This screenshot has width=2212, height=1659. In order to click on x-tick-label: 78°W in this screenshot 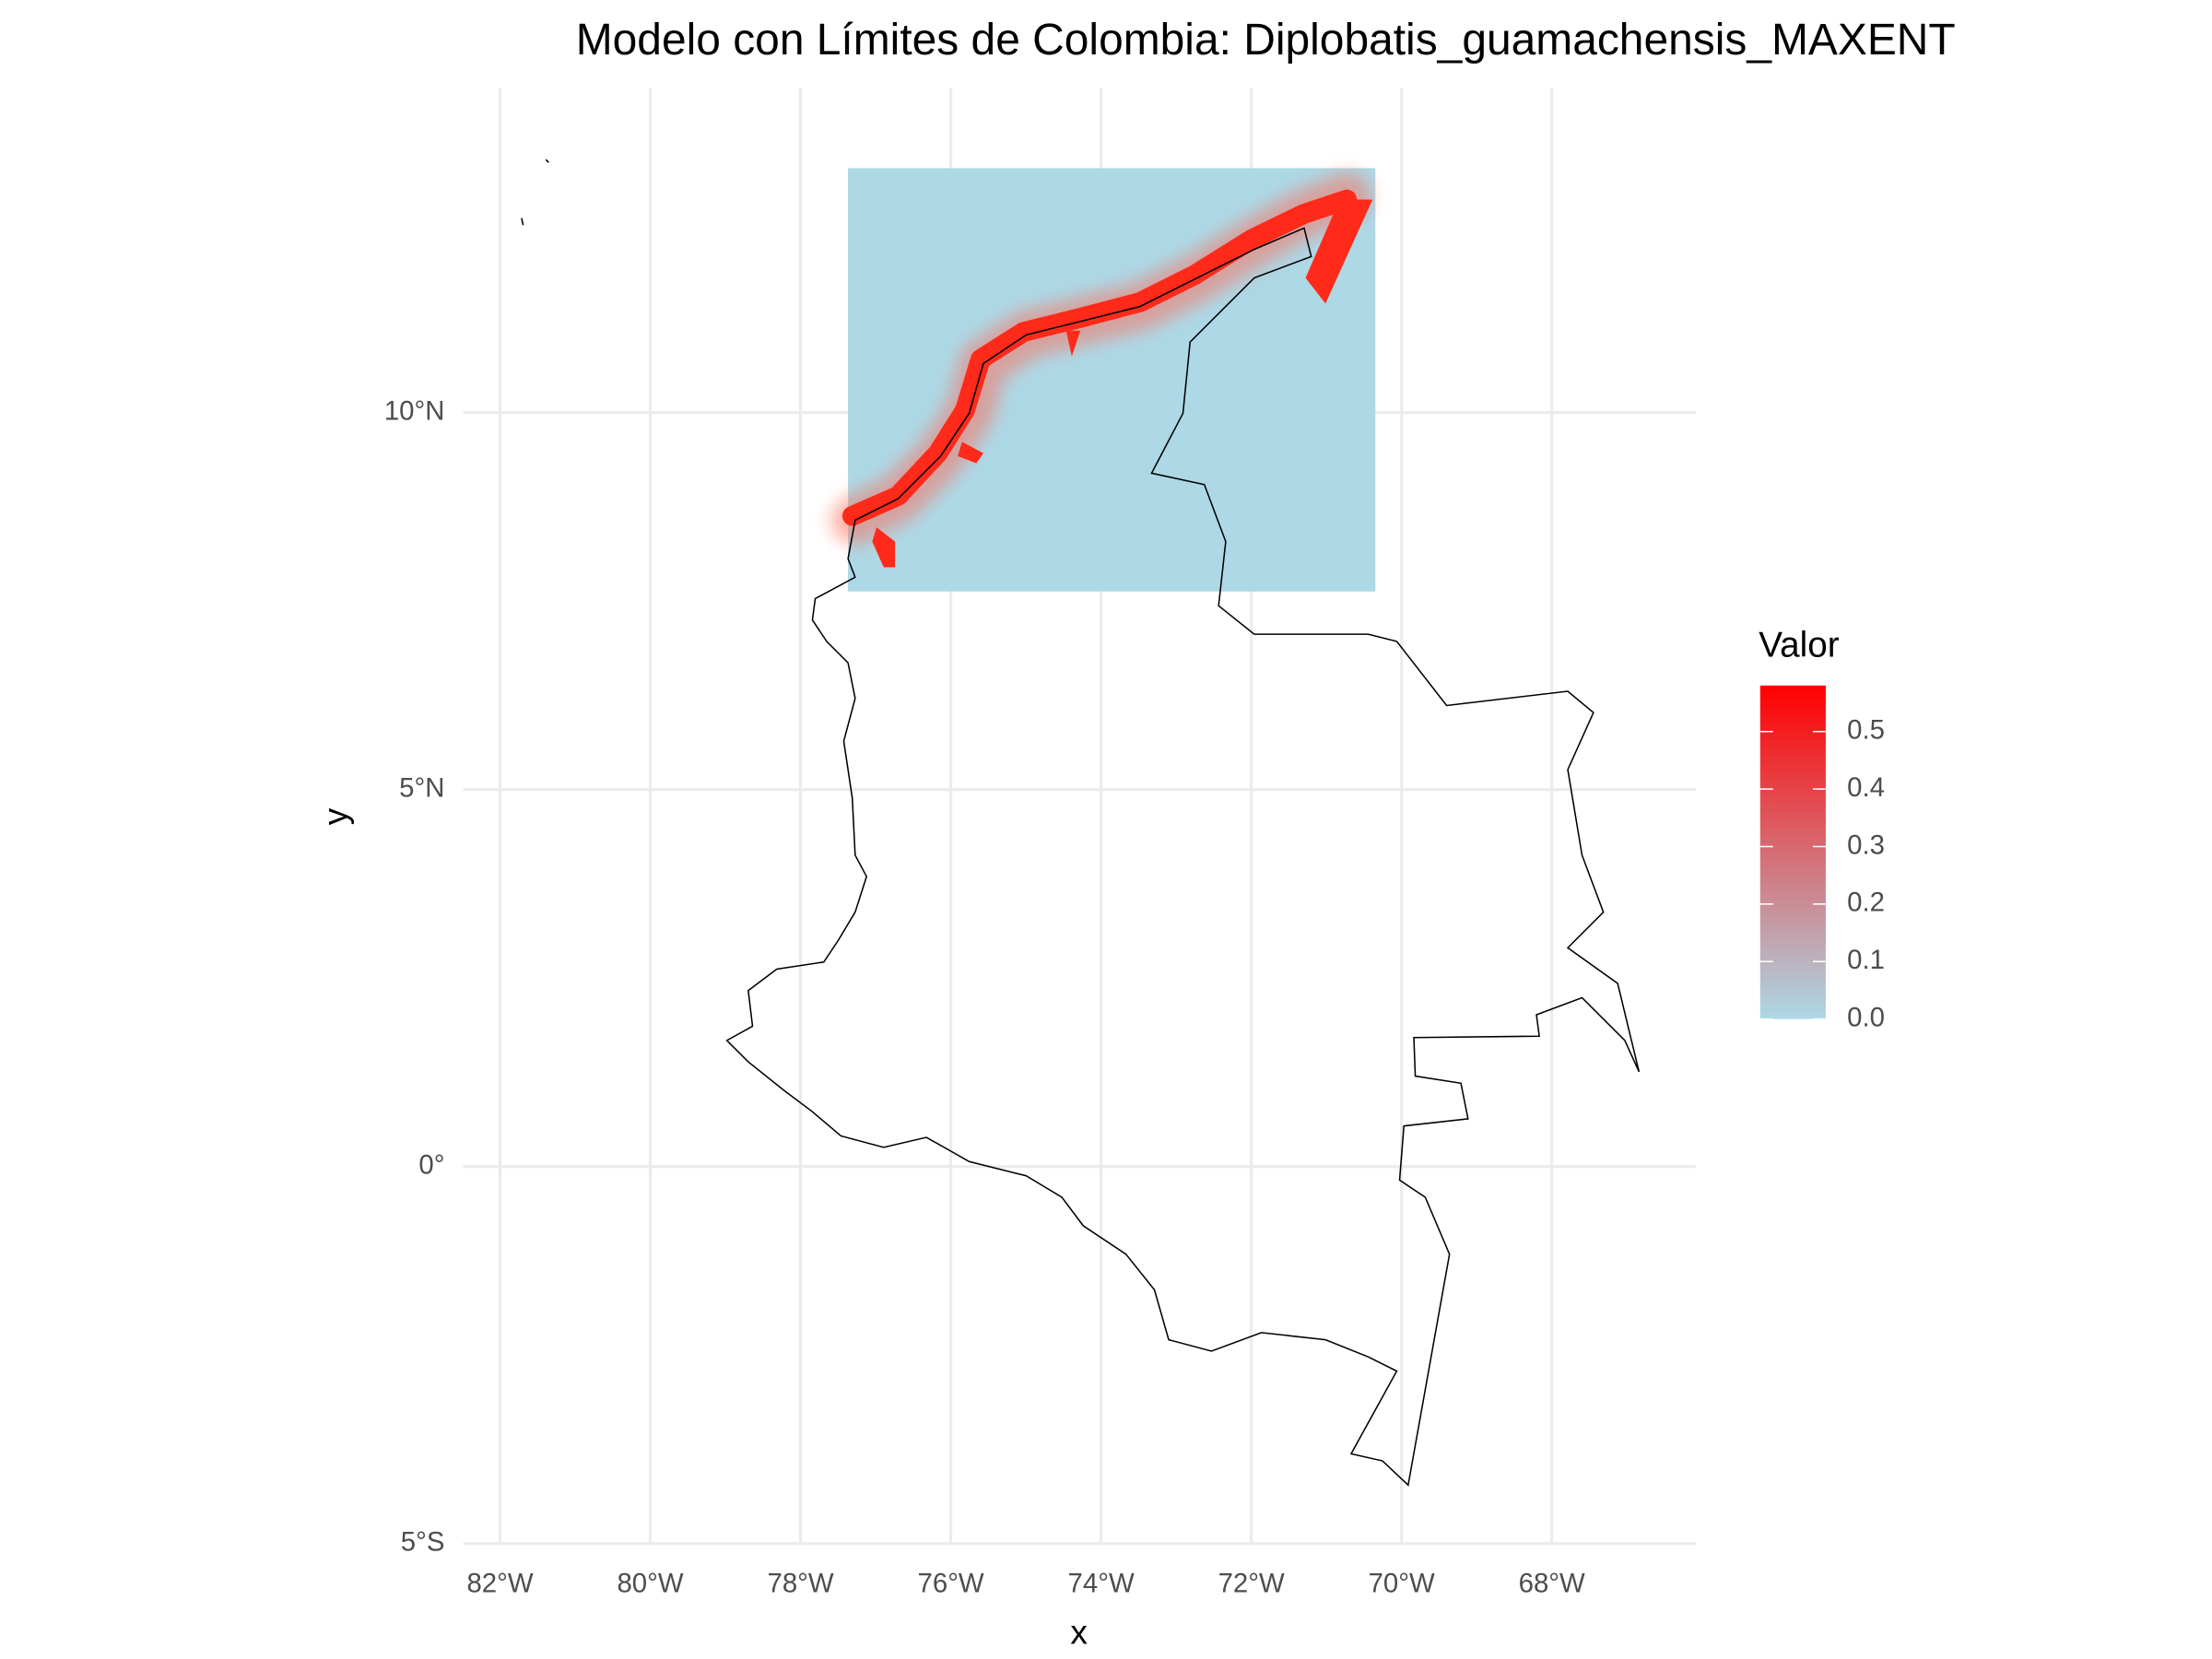, I will do `click(800, 1583)`.